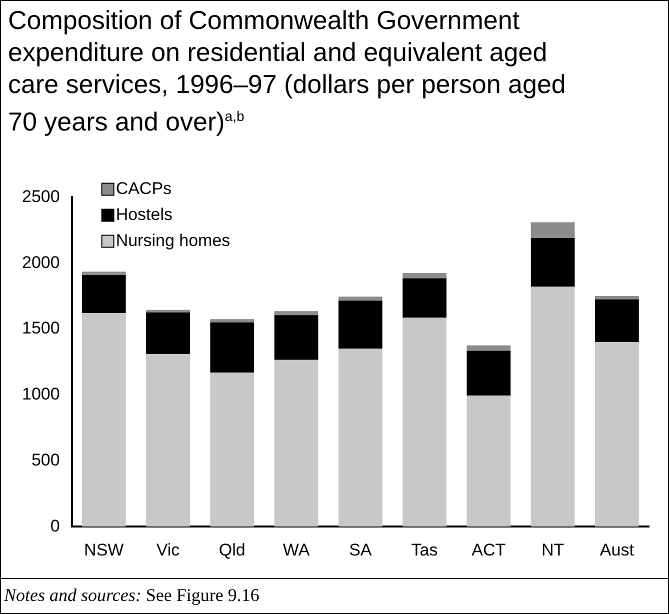 The height and width of the screenshot is (614, 669). Describe the element at coordinates (55, 526) in the screenshot. I see `y-tick-label: 0` at that location.